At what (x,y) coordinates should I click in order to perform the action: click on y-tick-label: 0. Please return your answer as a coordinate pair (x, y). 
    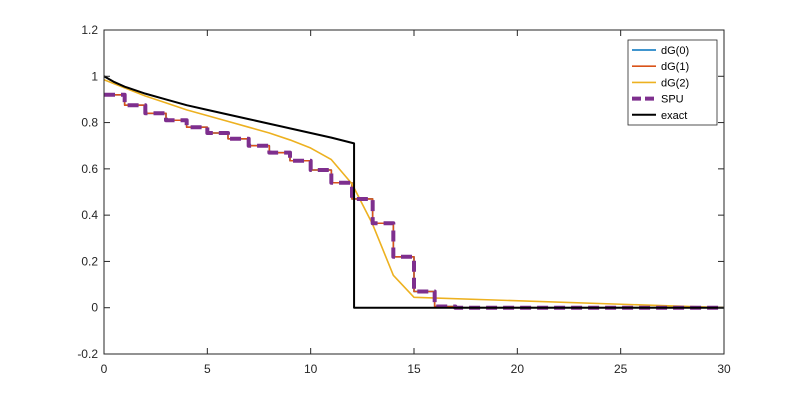
    Looking at the image, I should click on (94, 308).